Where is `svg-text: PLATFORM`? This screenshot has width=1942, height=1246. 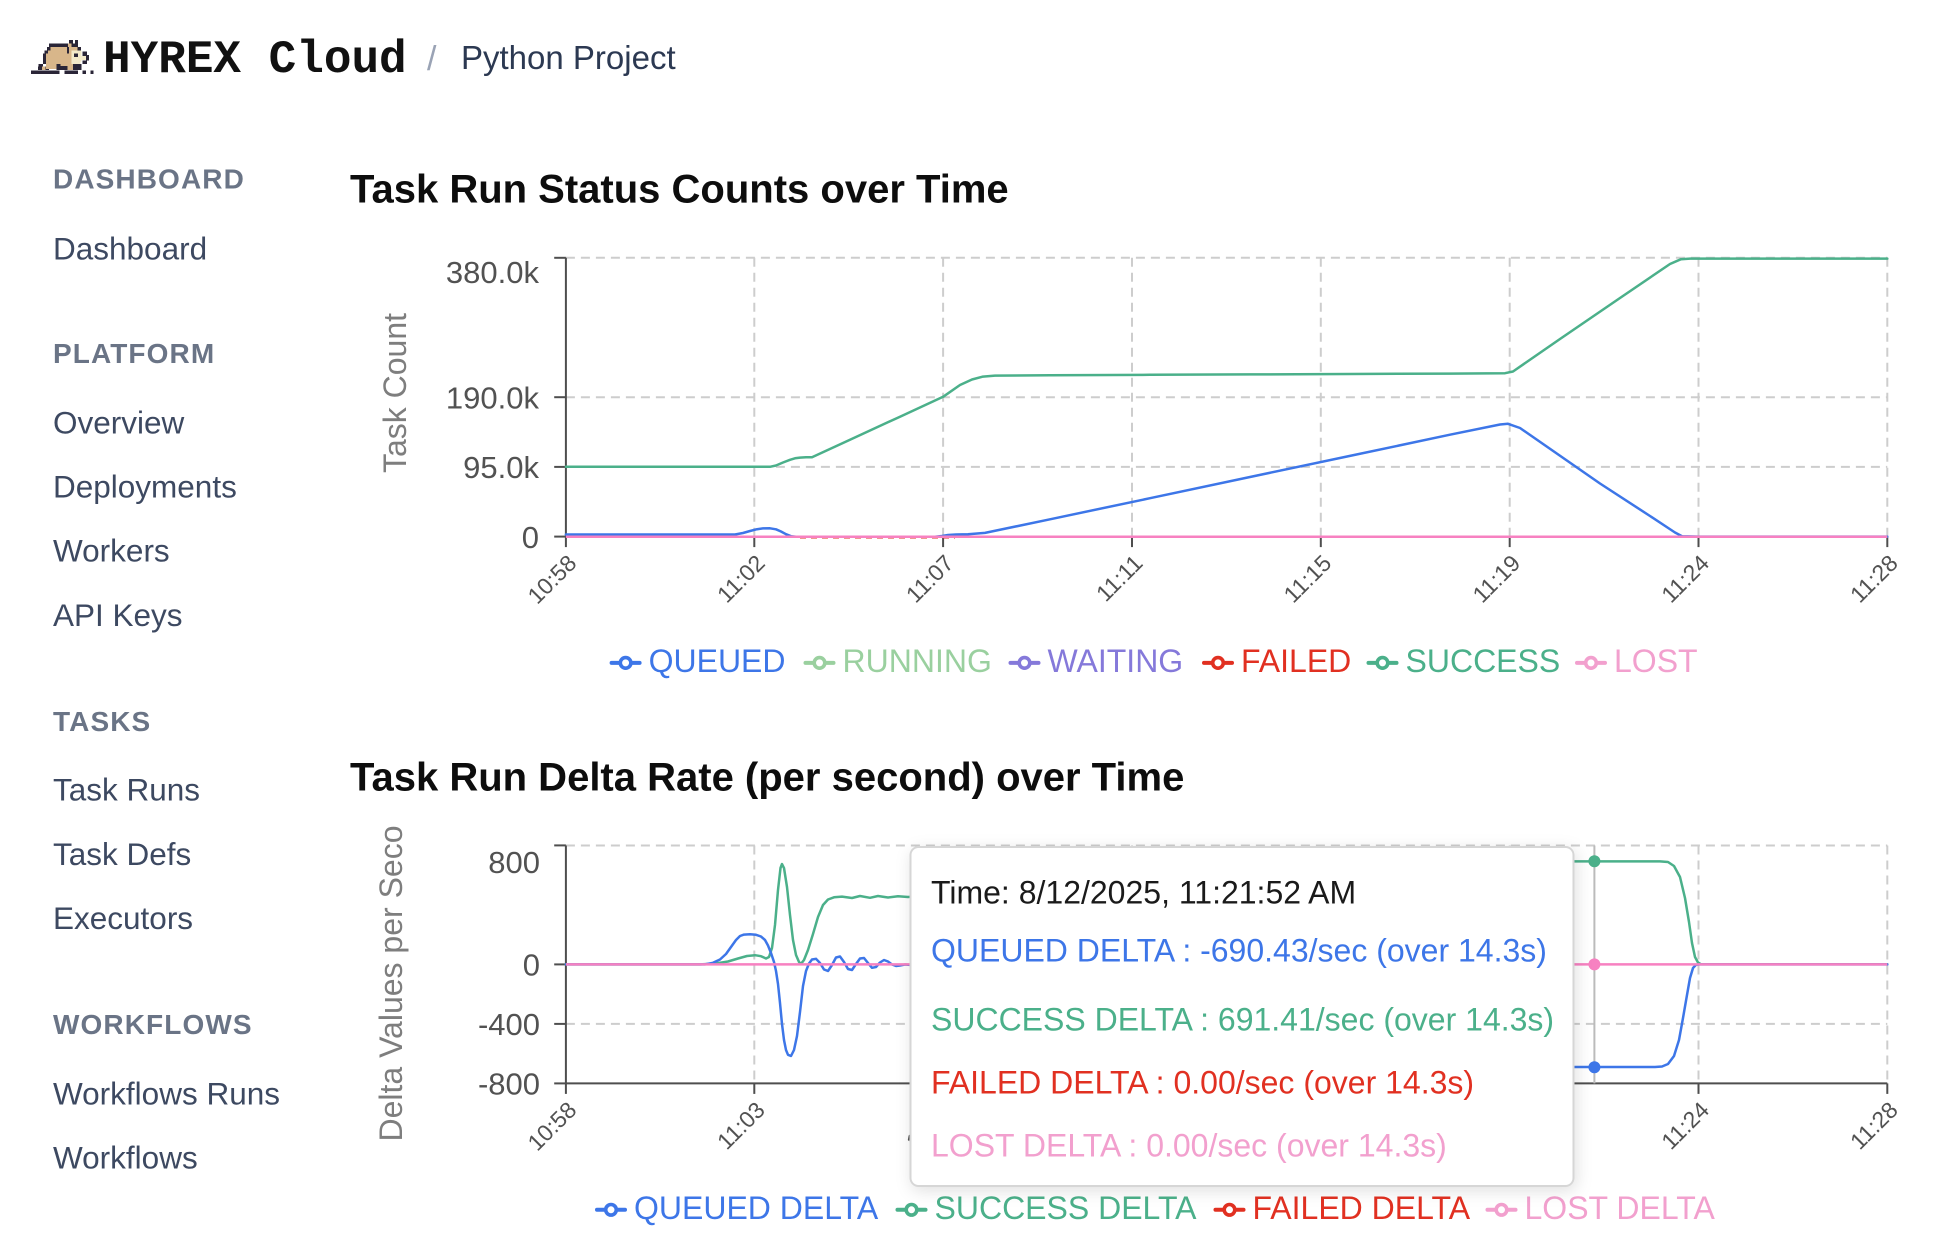
svg-text: PLATFORM is located at coordinates (134, 353).